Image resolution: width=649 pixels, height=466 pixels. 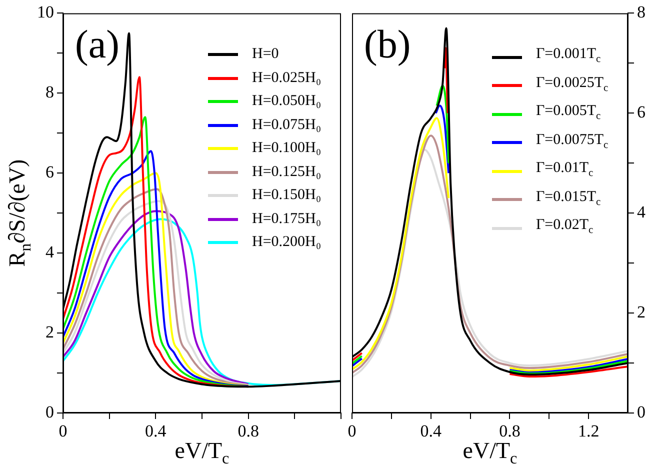 I want to click on y-tick-label: 6, so click(x=50, y=172).